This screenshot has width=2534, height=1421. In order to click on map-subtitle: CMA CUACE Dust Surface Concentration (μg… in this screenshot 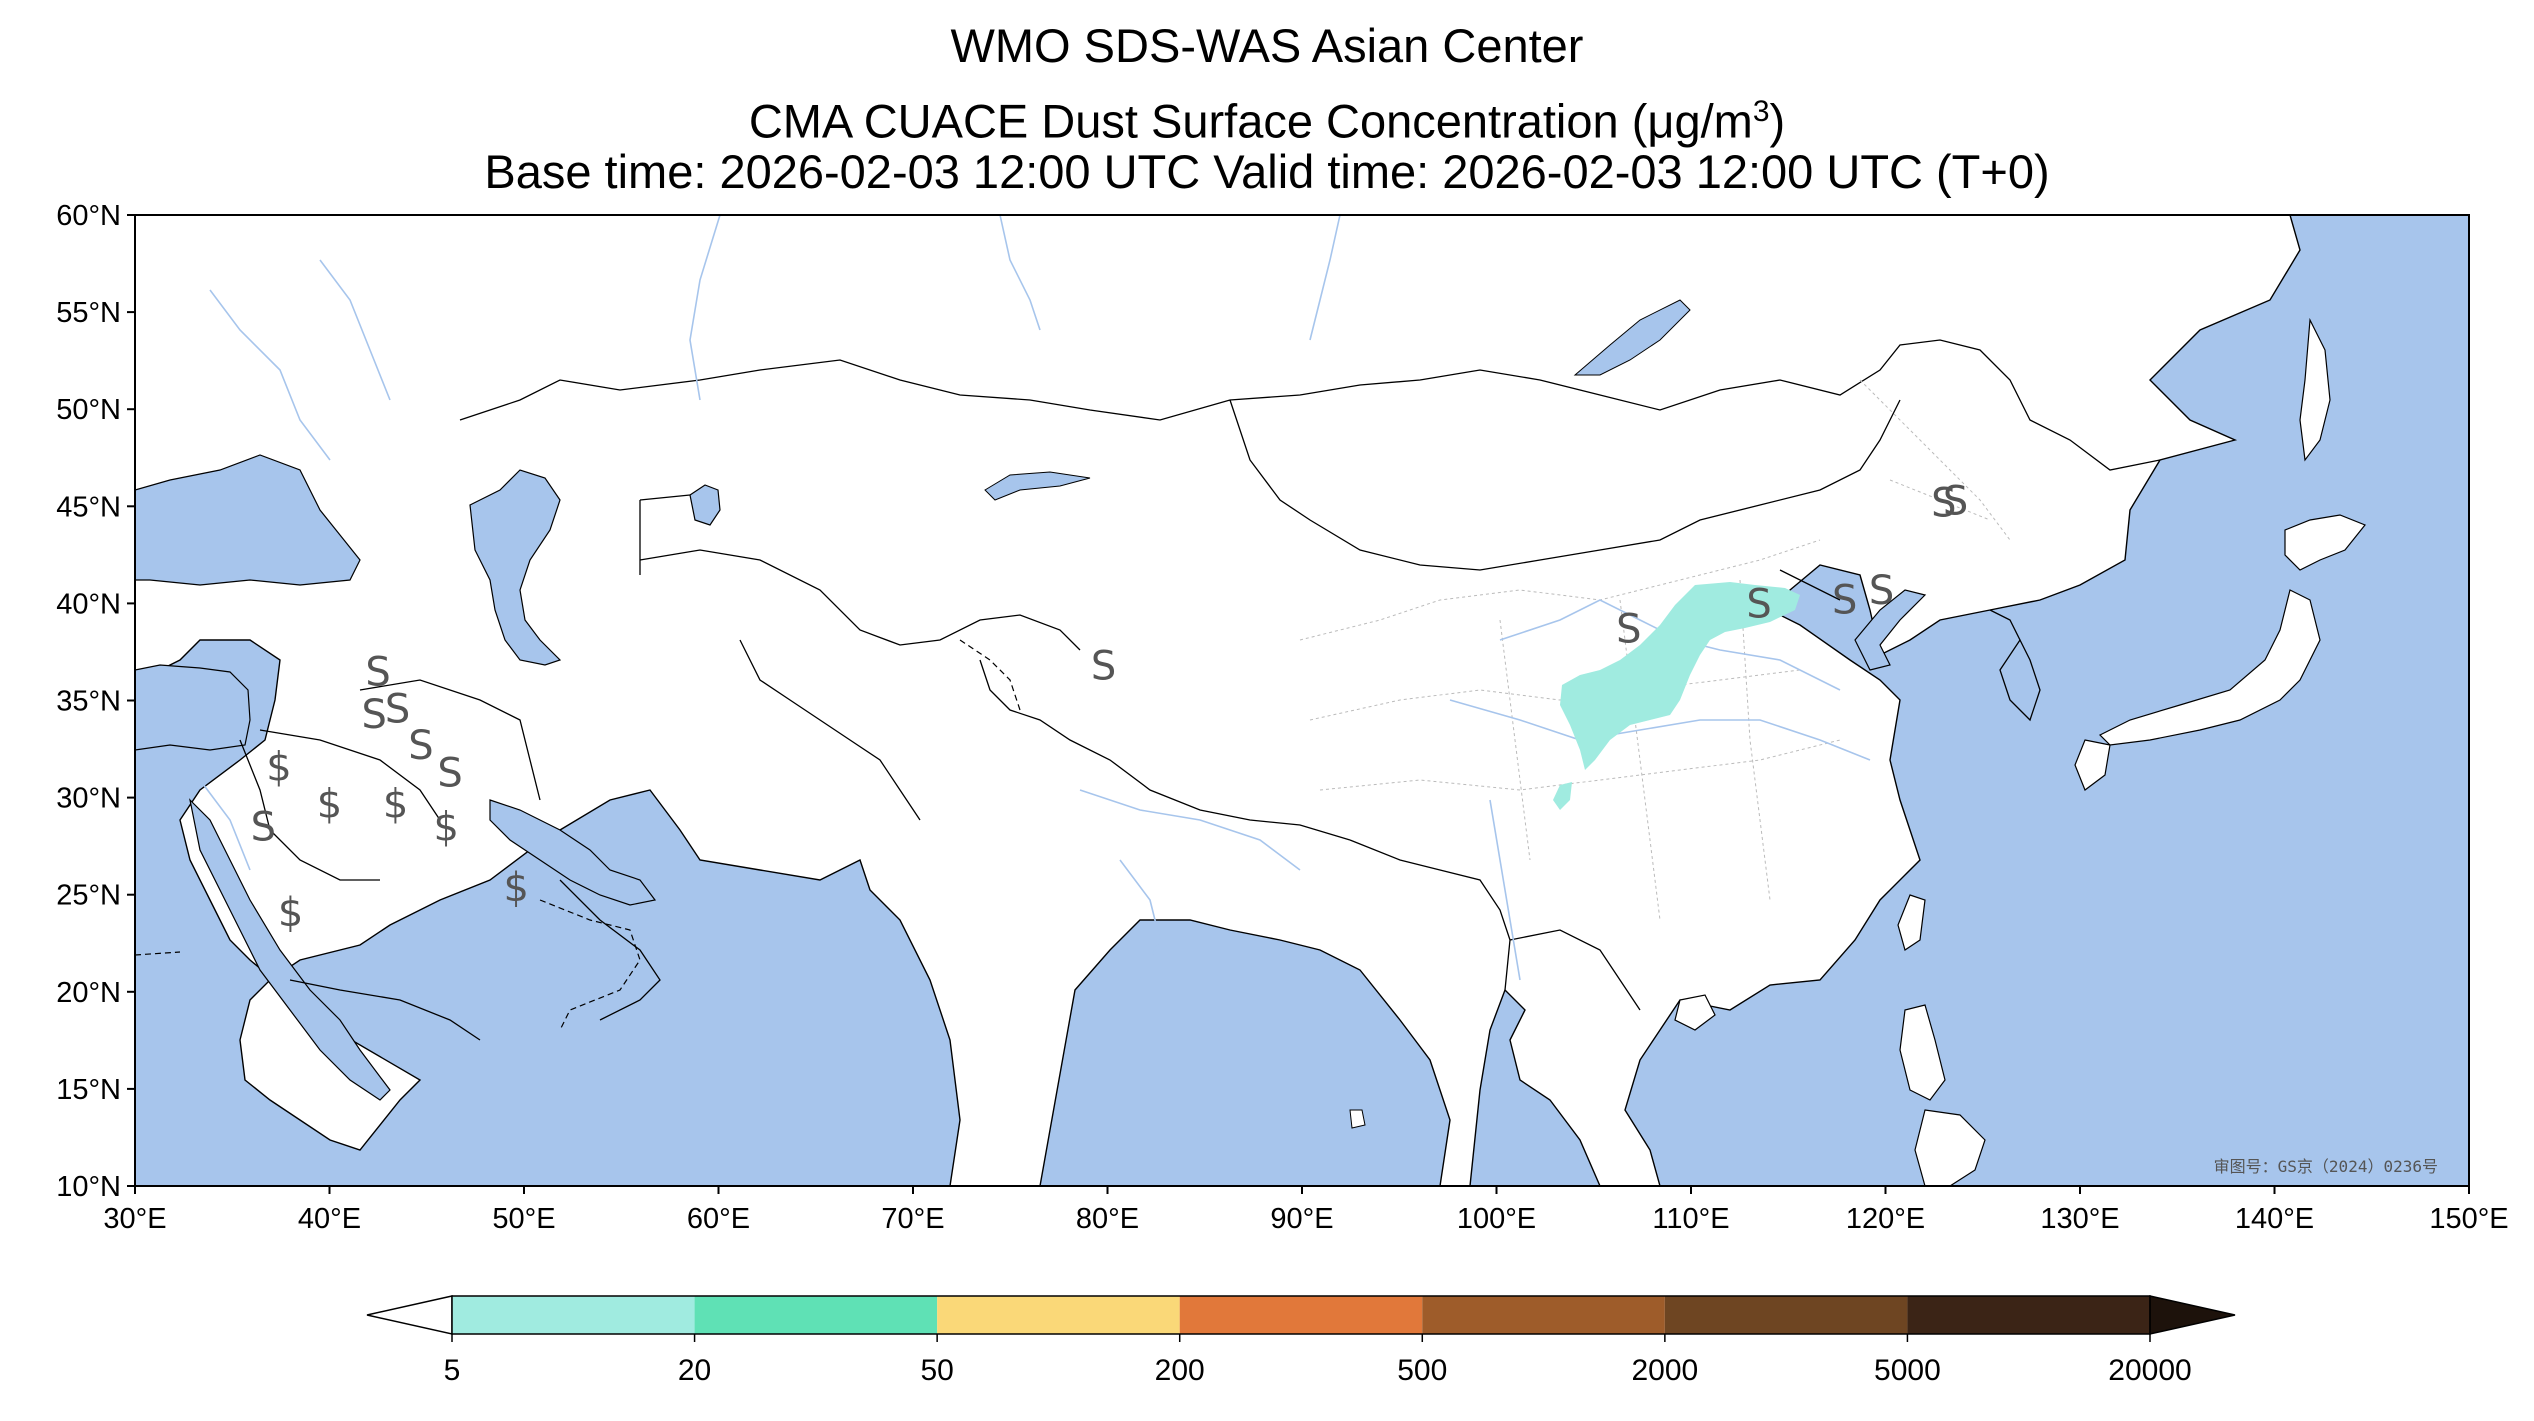, I will do `click(1267, 117)`.